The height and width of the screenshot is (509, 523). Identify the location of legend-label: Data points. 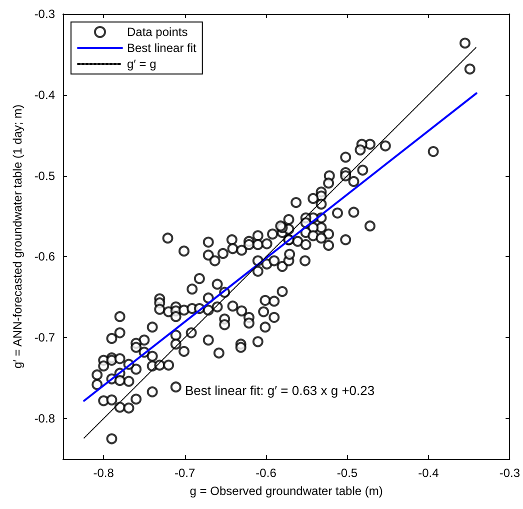
(157, 32).